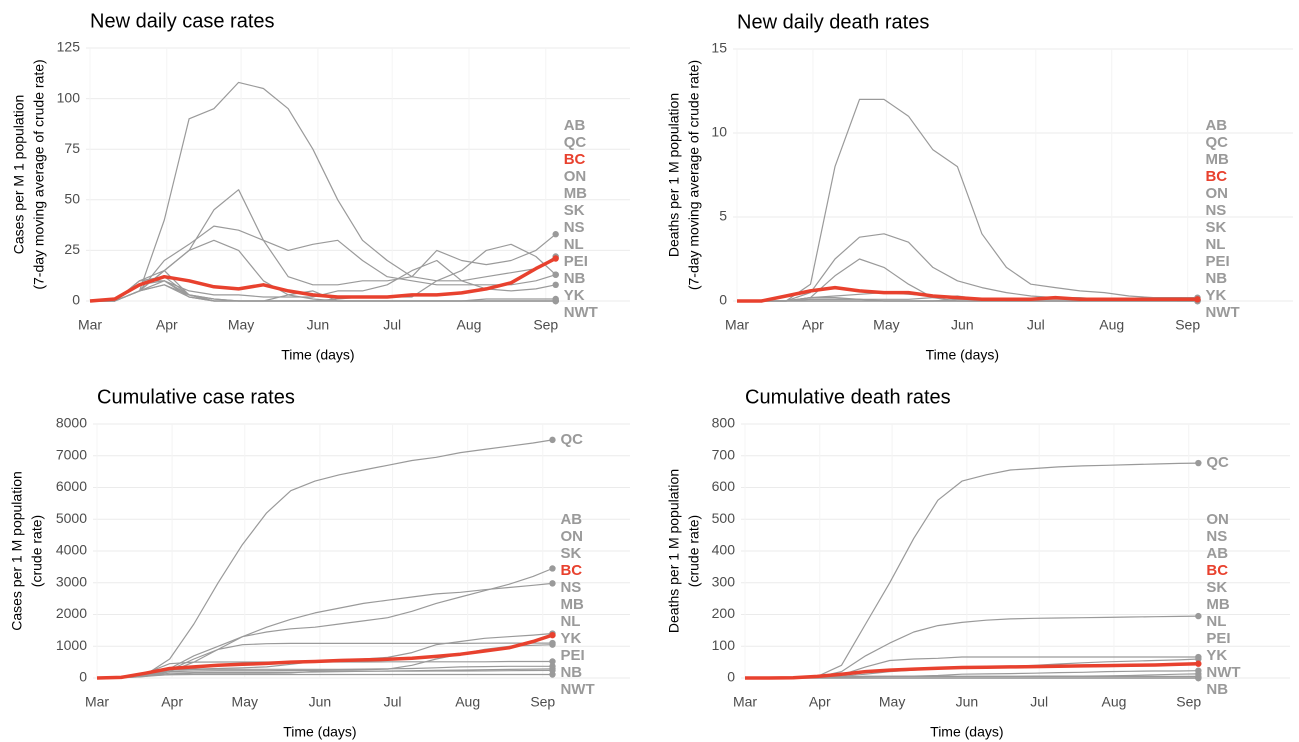 The height and width of the screenshot is (742, 1299). Describe the element at coordinates (724, 550) in the screenshot. I see `y-tick-label: 400` at that location.